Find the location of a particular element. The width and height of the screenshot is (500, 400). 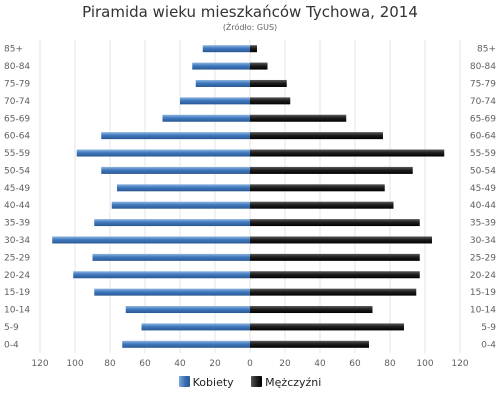

category-label-left: 65-69 is located at coordinates (17, 119).